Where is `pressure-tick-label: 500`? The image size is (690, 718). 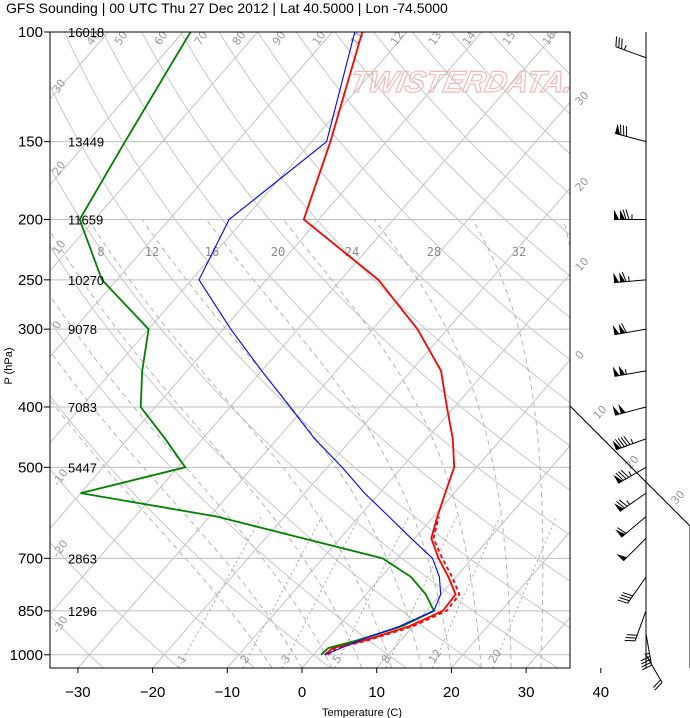
pressure-tick-label: 500 is located at coordinates (30, 467).